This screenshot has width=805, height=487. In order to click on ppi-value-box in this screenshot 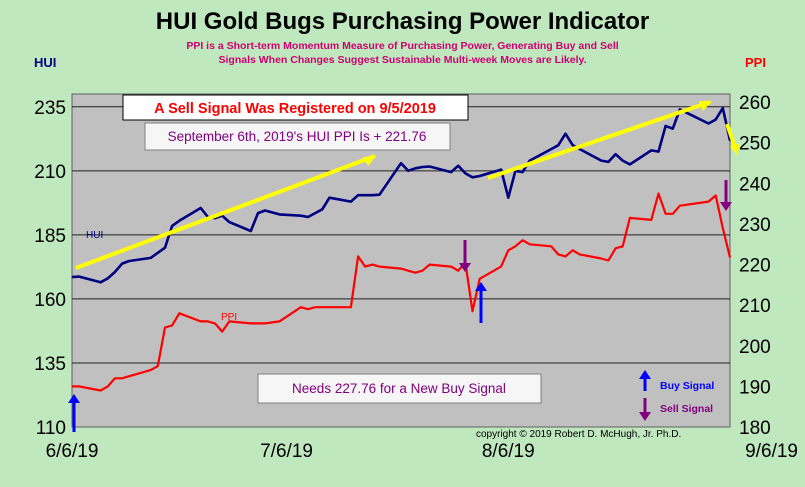, I will do `click(297, 136)`.